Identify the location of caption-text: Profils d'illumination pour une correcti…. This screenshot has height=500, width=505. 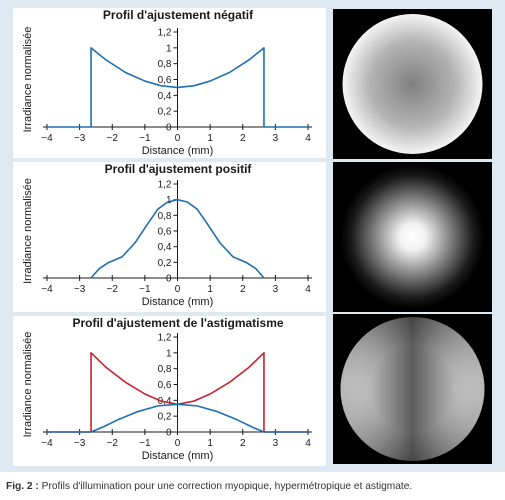
(227, 486).